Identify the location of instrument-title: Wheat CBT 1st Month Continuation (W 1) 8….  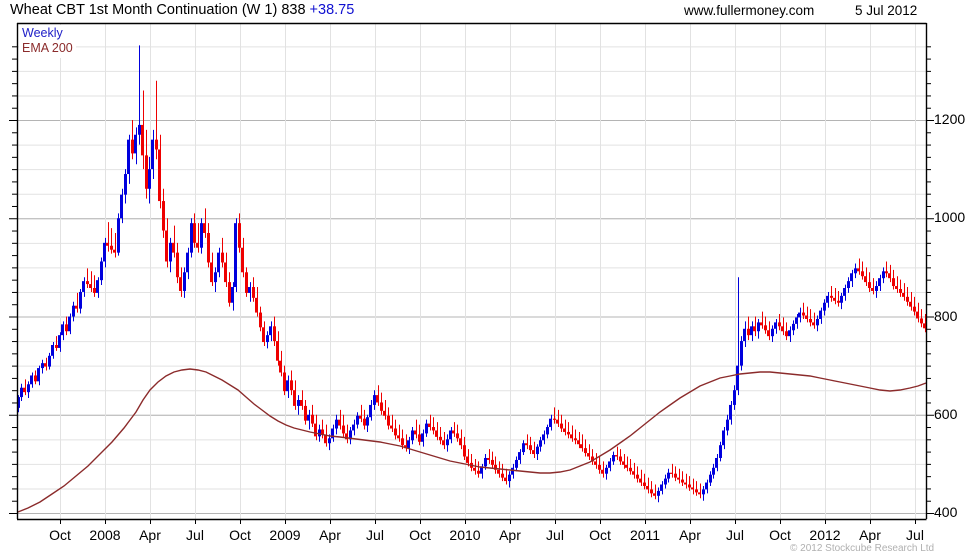
(158, 10).